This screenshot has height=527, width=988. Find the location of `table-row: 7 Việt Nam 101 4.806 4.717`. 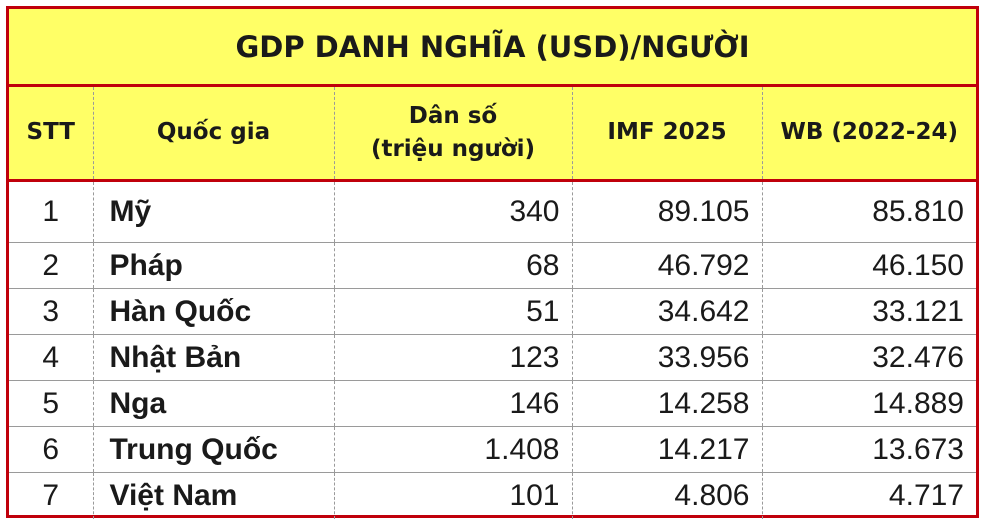

table-row: 7 Việt Nam 101 4.806 4.717 is located at coordinates (492, 495).